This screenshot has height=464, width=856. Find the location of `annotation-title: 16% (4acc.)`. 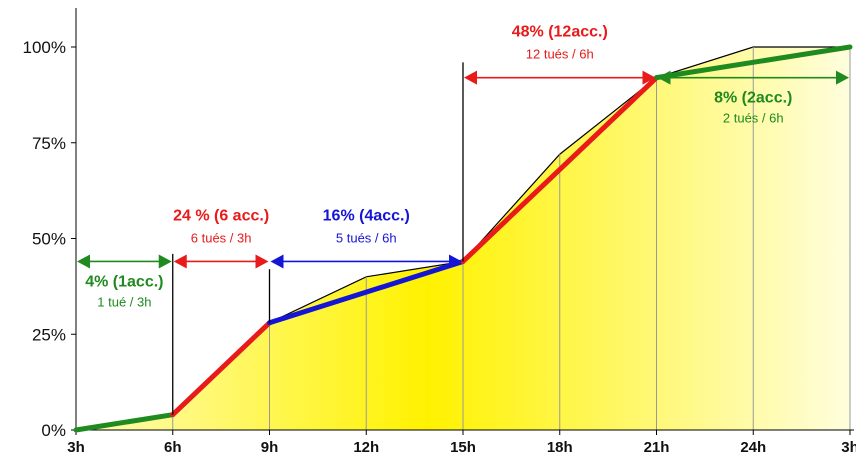

annotation-title: 16% (4acc.) is located at coordinates (366, 215).